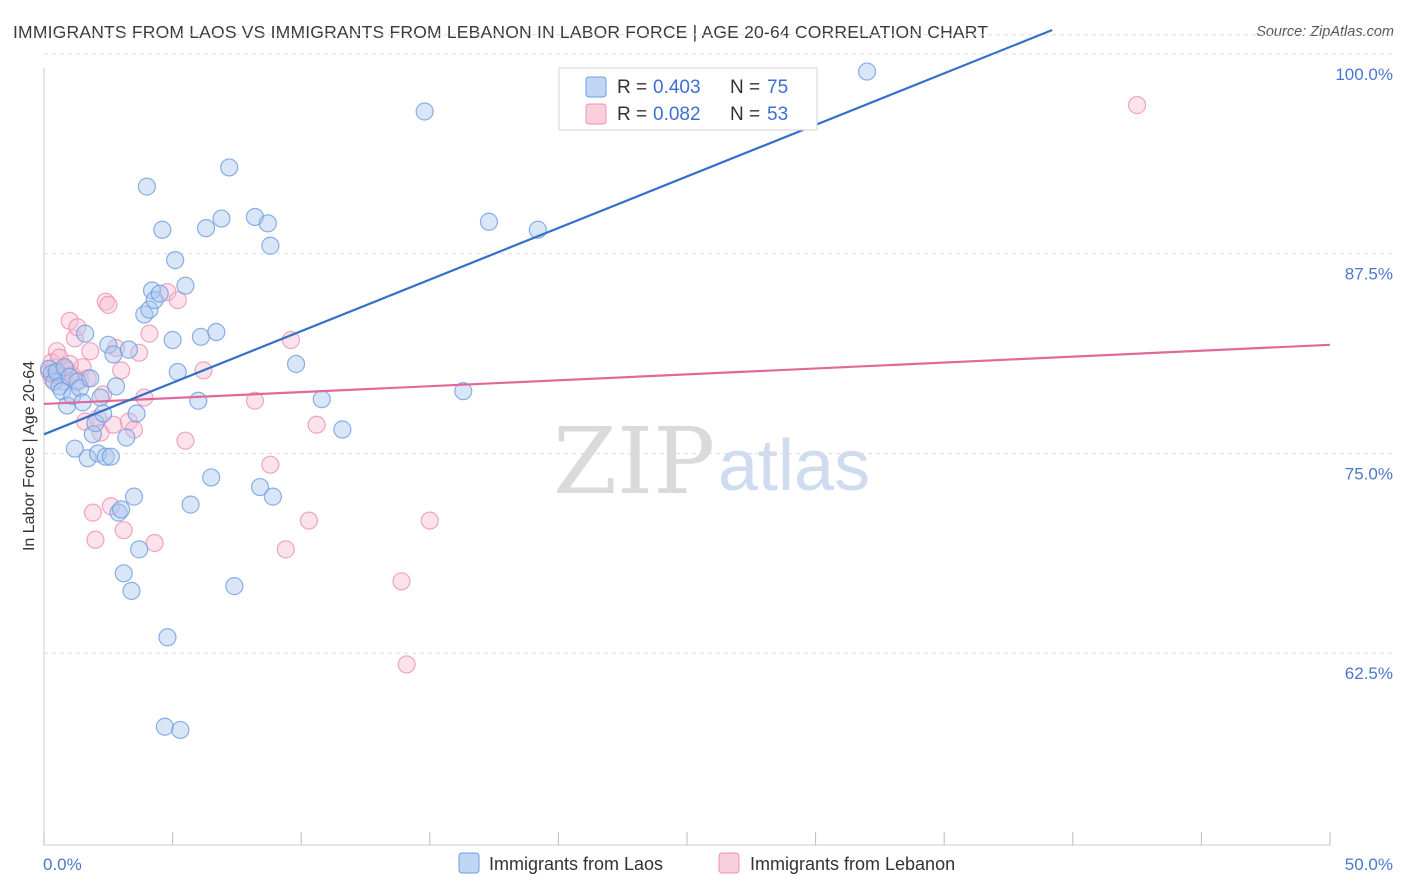 The image size is (1406, 892). What do you see at coordinates (576, 864) in the screenshot?
I see `bottom-legend-laos-label: Immigrants from Laos` at bounding box center [576, 864].